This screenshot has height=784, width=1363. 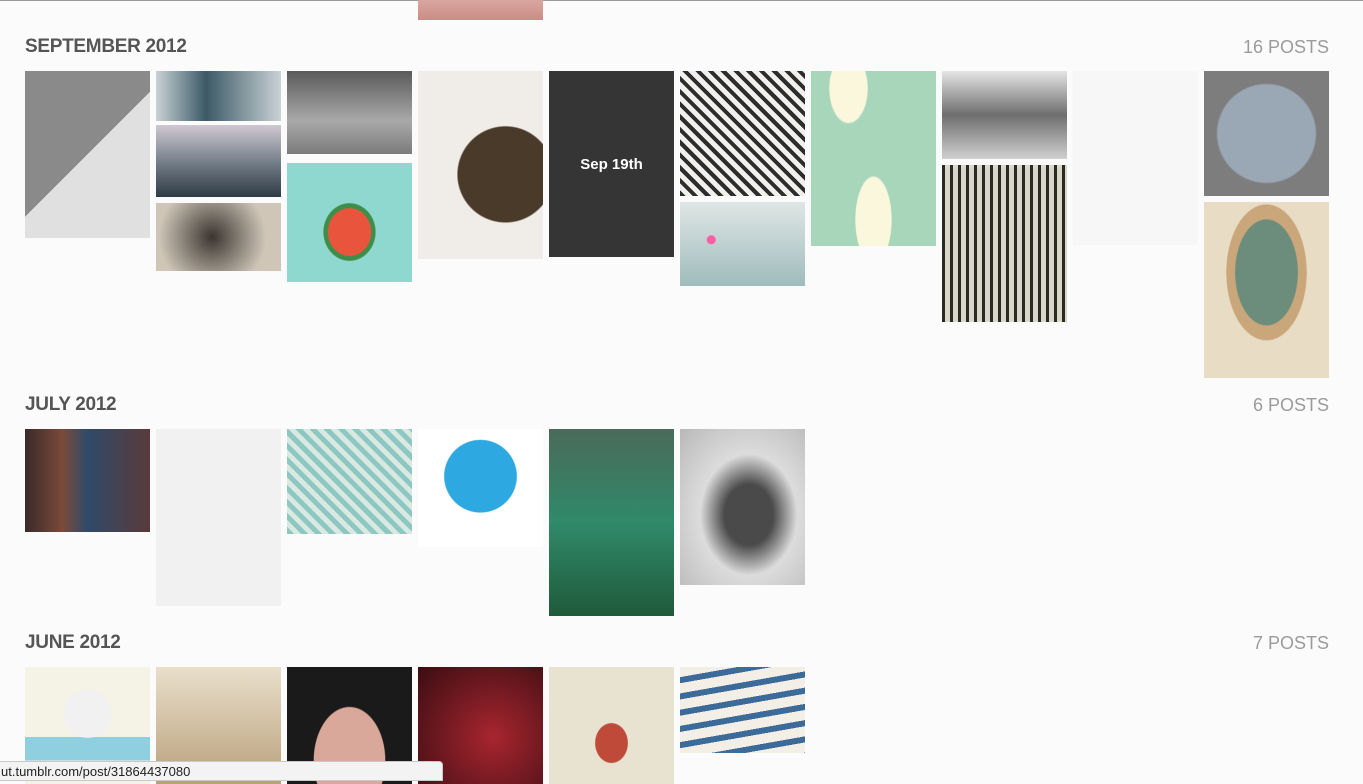 What do you see at coordinates (1290, 405) in the screenshot?
I see `post-count: 6 POSTS` at bounding box center [1290, 405].